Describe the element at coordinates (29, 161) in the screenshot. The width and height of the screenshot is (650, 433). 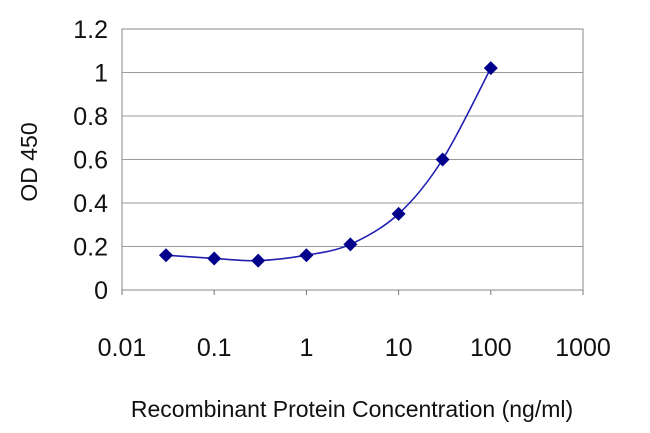
I see `y-axis-title: OD 450` at that location.